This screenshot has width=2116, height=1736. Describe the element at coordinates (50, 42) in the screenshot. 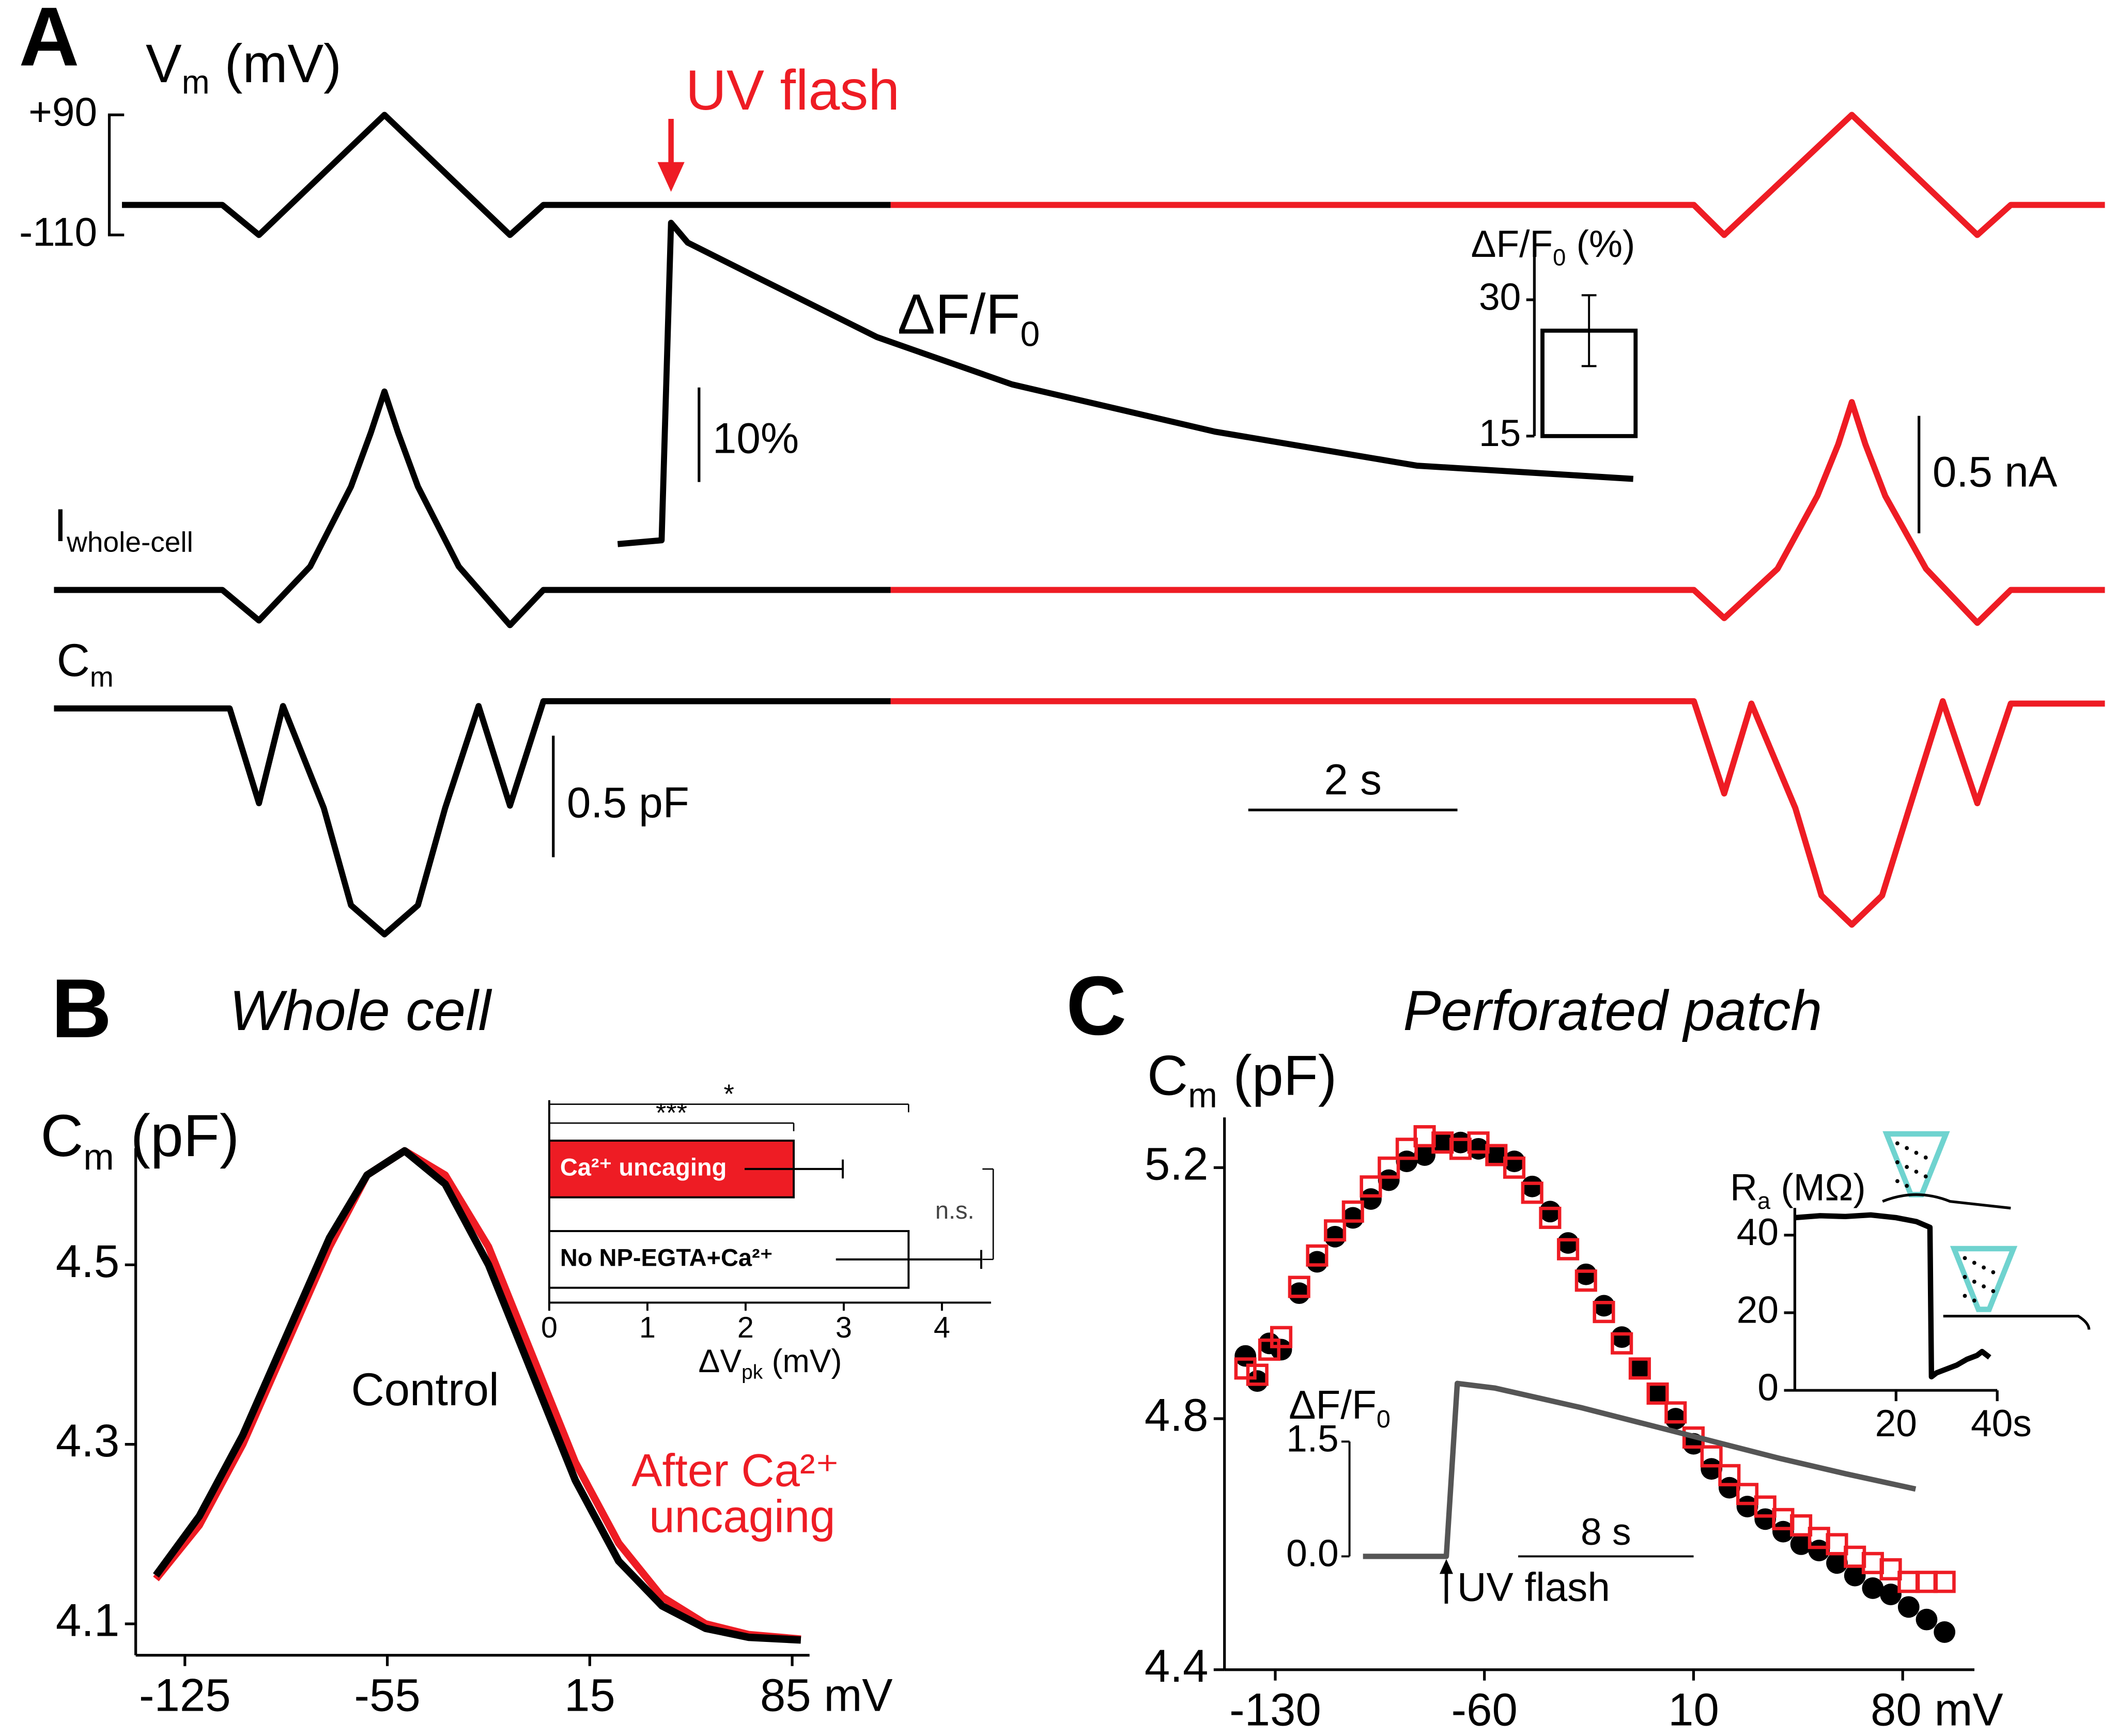

I see `panel-label: A` at that location.